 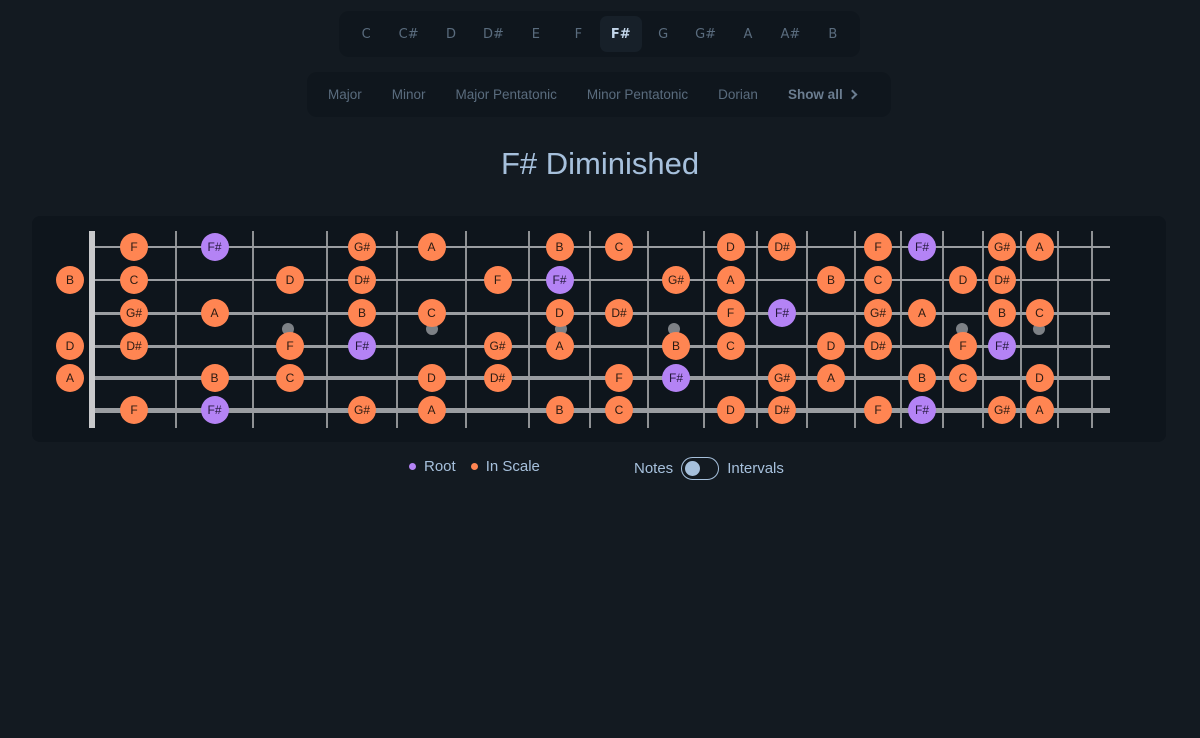 What do you see at coordinates (366, 34) in the screenshot?
I see `key-button-c: C` at bounding box center [366, 34].